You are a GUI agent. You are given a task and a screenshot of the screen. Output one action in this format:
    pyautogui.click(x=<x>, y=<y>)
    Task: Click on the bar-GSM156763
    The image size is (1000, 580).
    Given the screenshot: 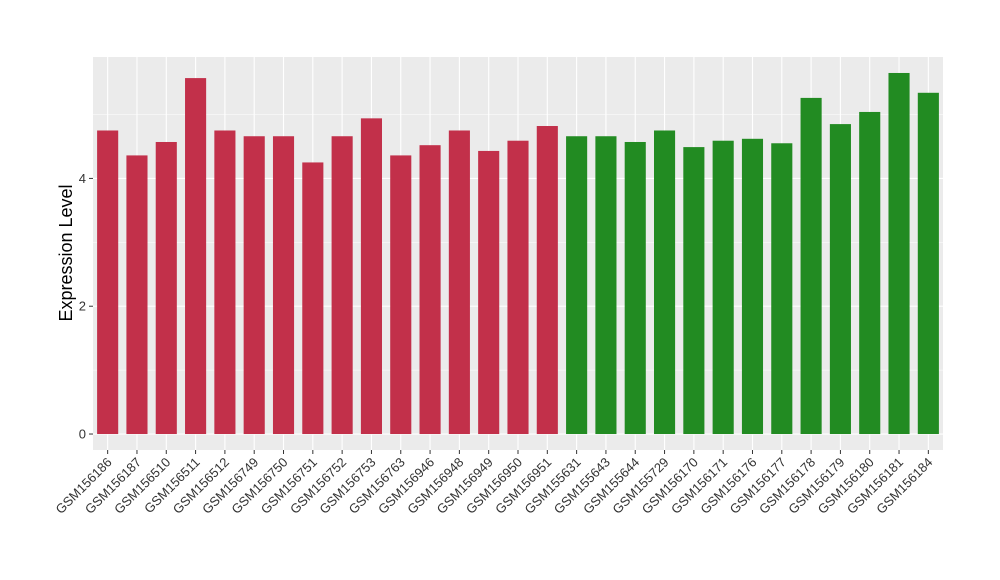 What is the action you would take?
    pyautogui.click(x=401, y=295)
    